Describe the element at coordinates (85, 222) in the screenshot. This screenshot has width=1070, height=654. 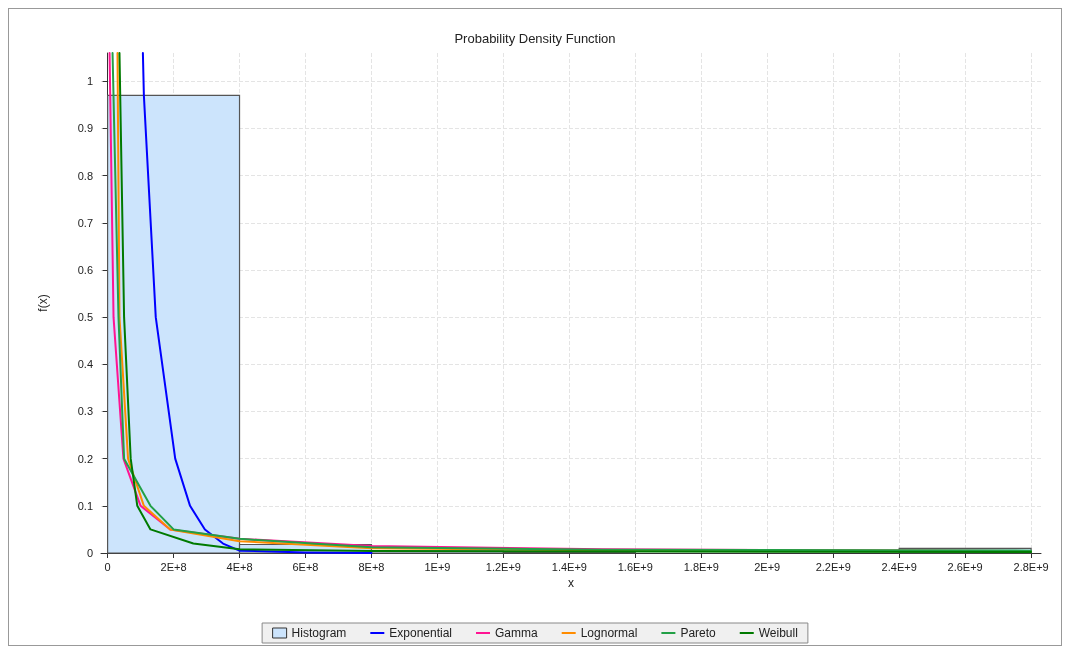
I see `y-tick-label: 0.7` at that location.